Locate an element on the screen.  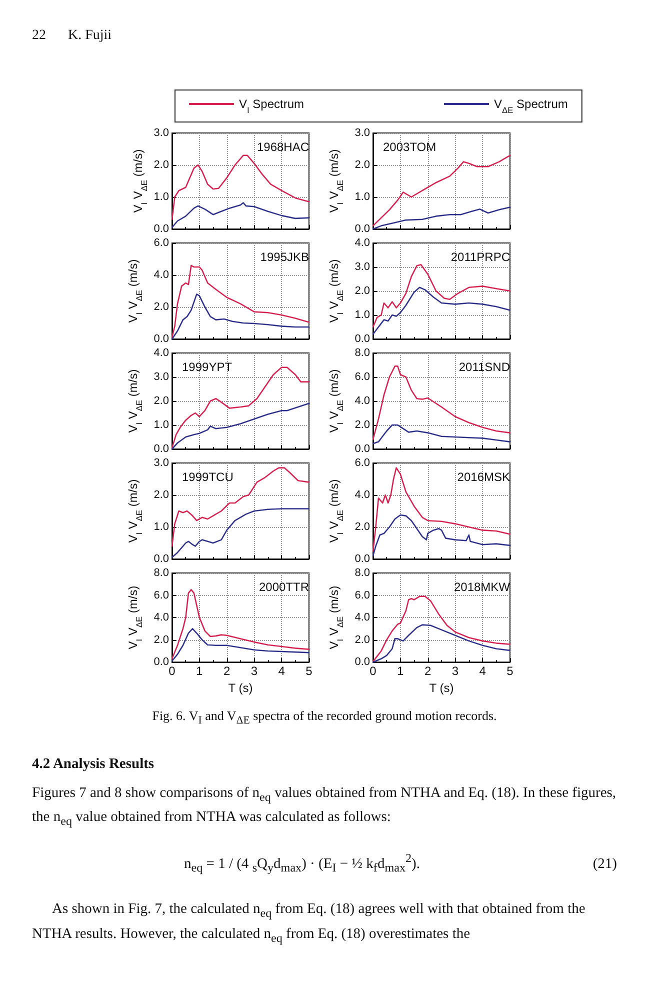
text: 4.2 Analysis Results is located at coordinates (94, 764).